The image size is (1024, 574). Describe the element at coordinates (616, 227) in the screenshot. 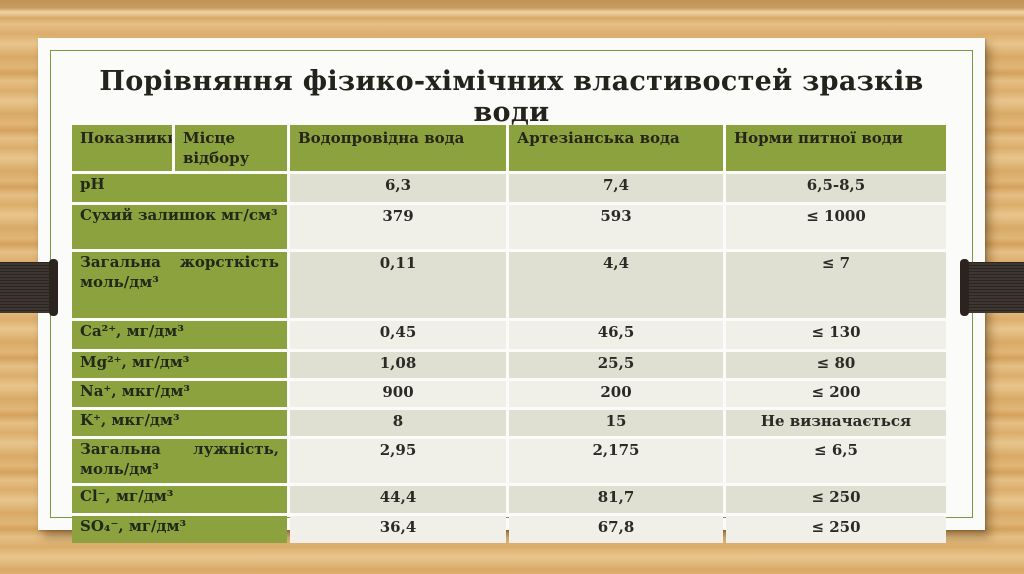

I see `cell-artesian-water: 593` at that location.